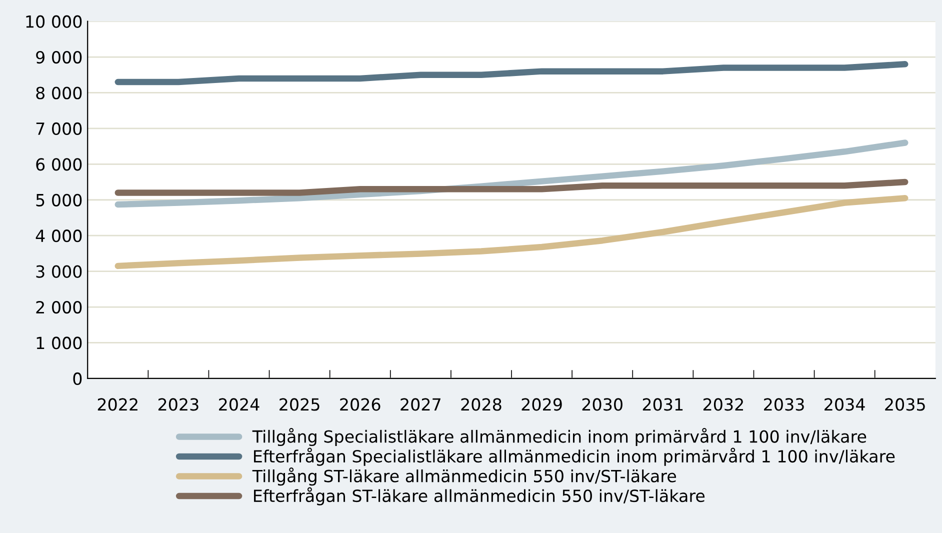  What do you see at coordinates (59, 93) in the screenshot?
I see `y-tick-label: 8 000` at bounding box center [59, 93].